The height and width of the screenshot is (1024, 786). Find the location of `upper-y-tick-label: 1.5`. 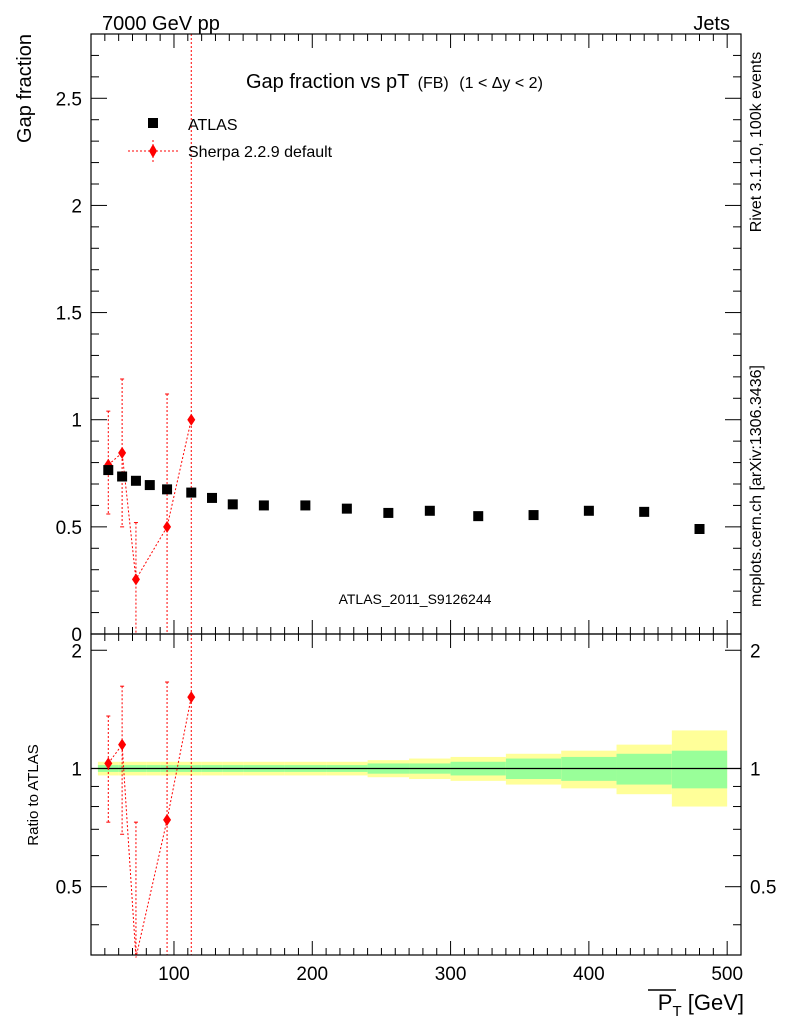

upper-y-tick-label: 1.5 is located at coordinates (69, 314).